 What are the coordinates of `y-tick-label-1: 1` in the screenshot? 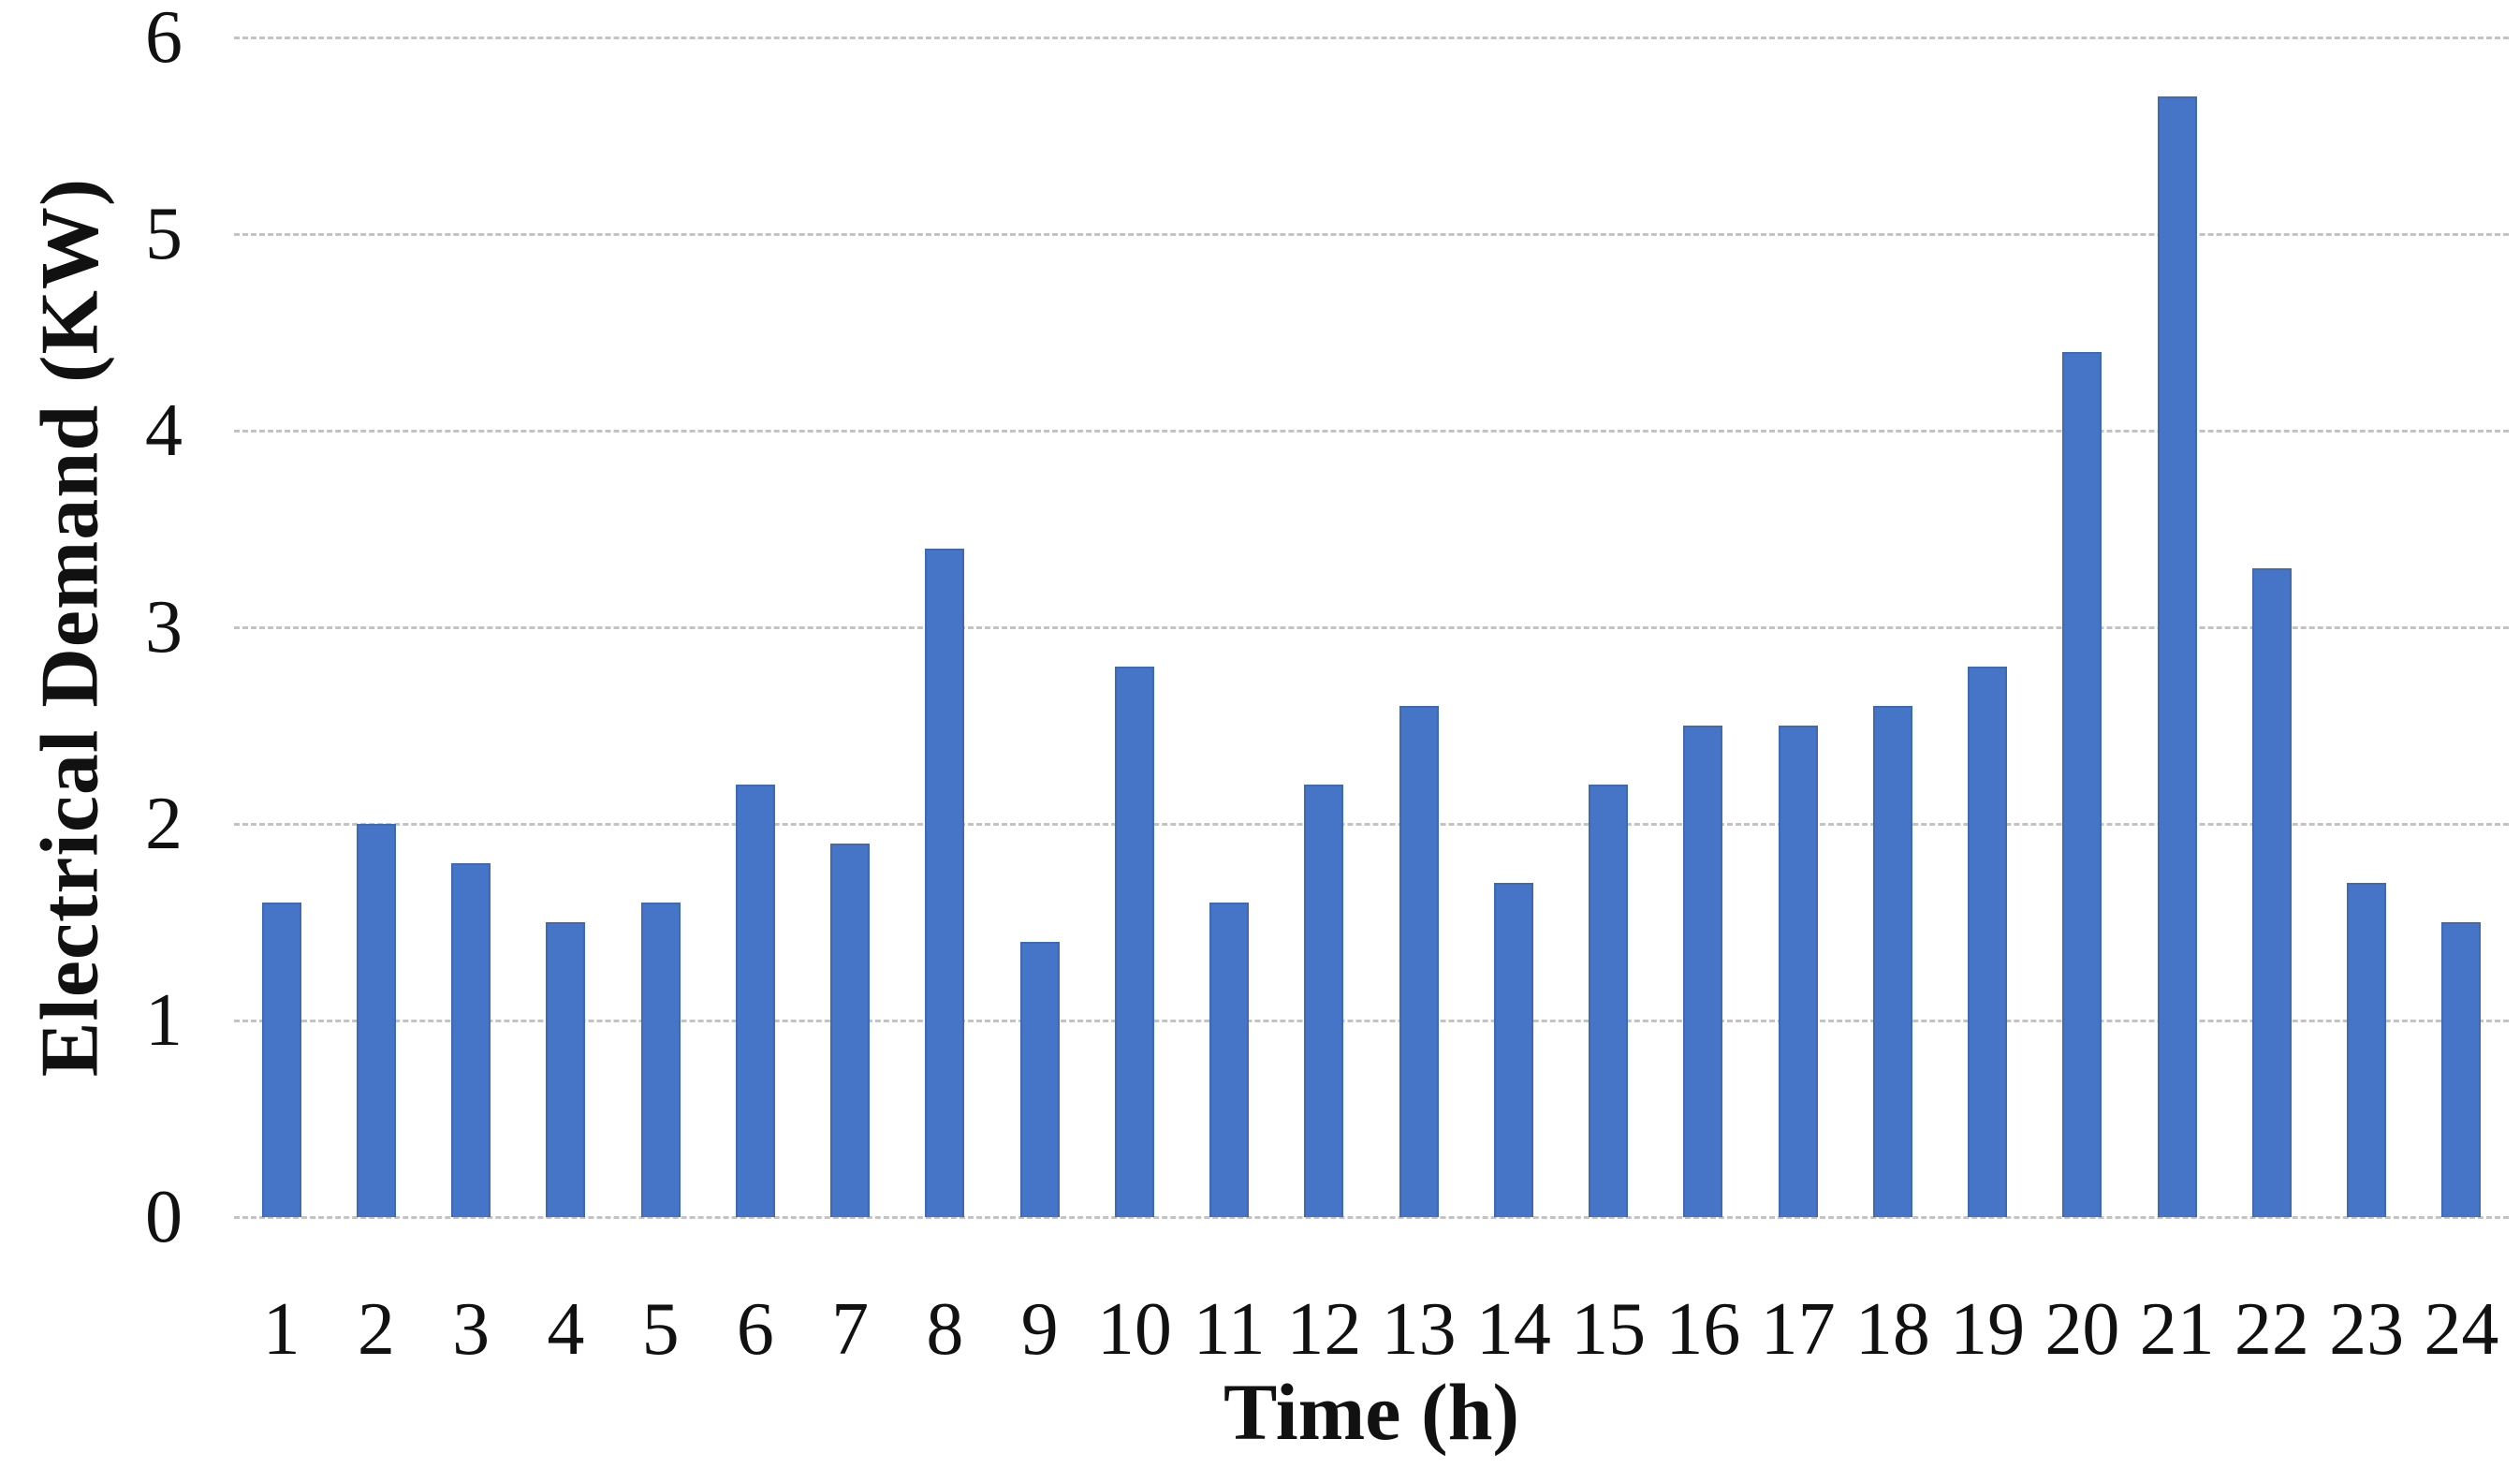 It's located at (164, 1020).